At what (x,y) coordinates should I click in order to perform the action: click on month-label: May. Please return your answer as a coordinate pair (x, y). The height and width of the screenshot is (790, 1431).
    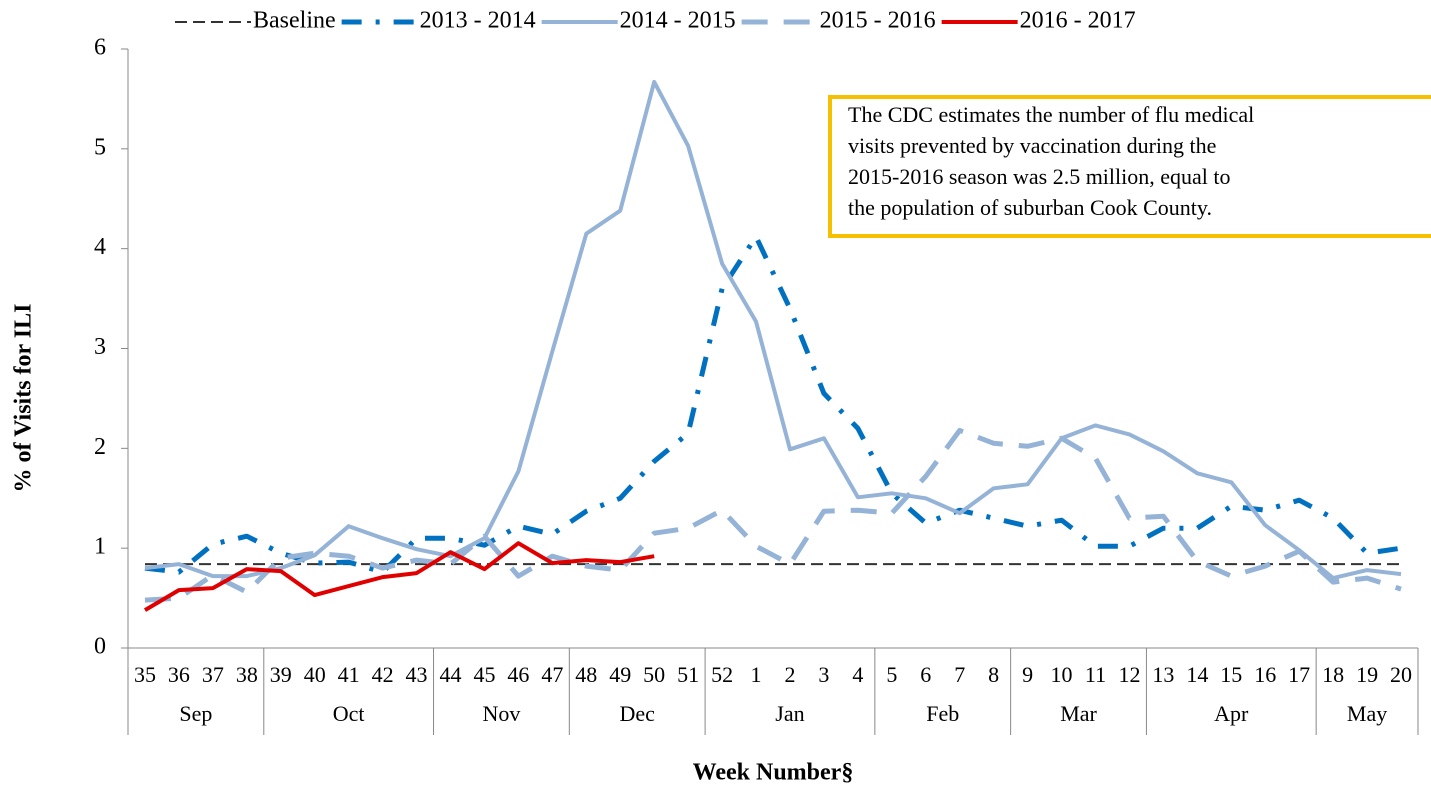
    Looking at the image, I should click on (1367, 713).